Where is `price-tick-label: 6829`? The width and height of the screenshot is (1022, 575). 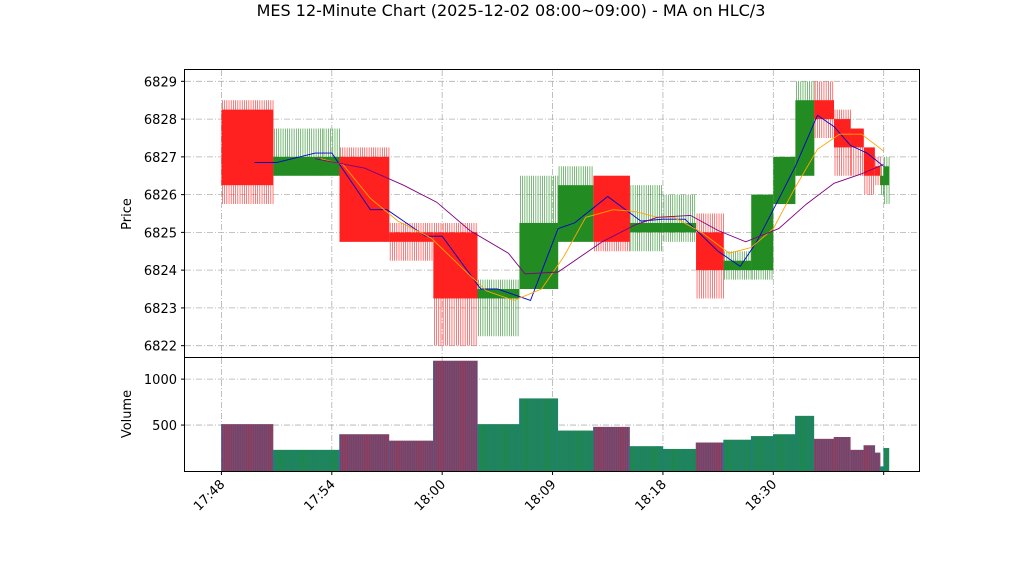
price-tick-label: 6829 is located at coordinates (160, 82).